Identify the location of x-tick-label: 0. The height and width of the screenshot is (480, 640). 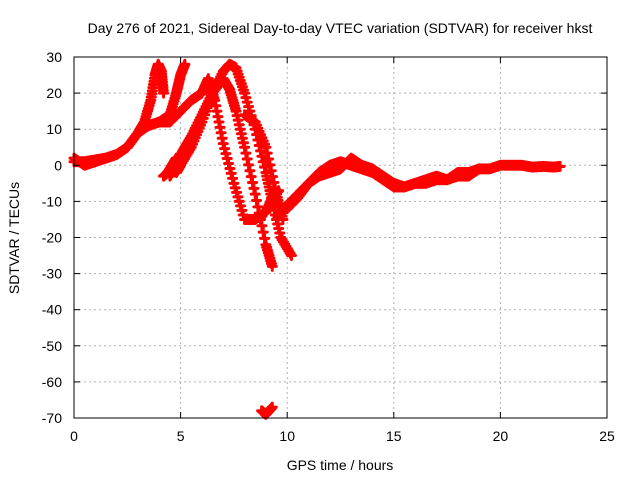
(74, 436).